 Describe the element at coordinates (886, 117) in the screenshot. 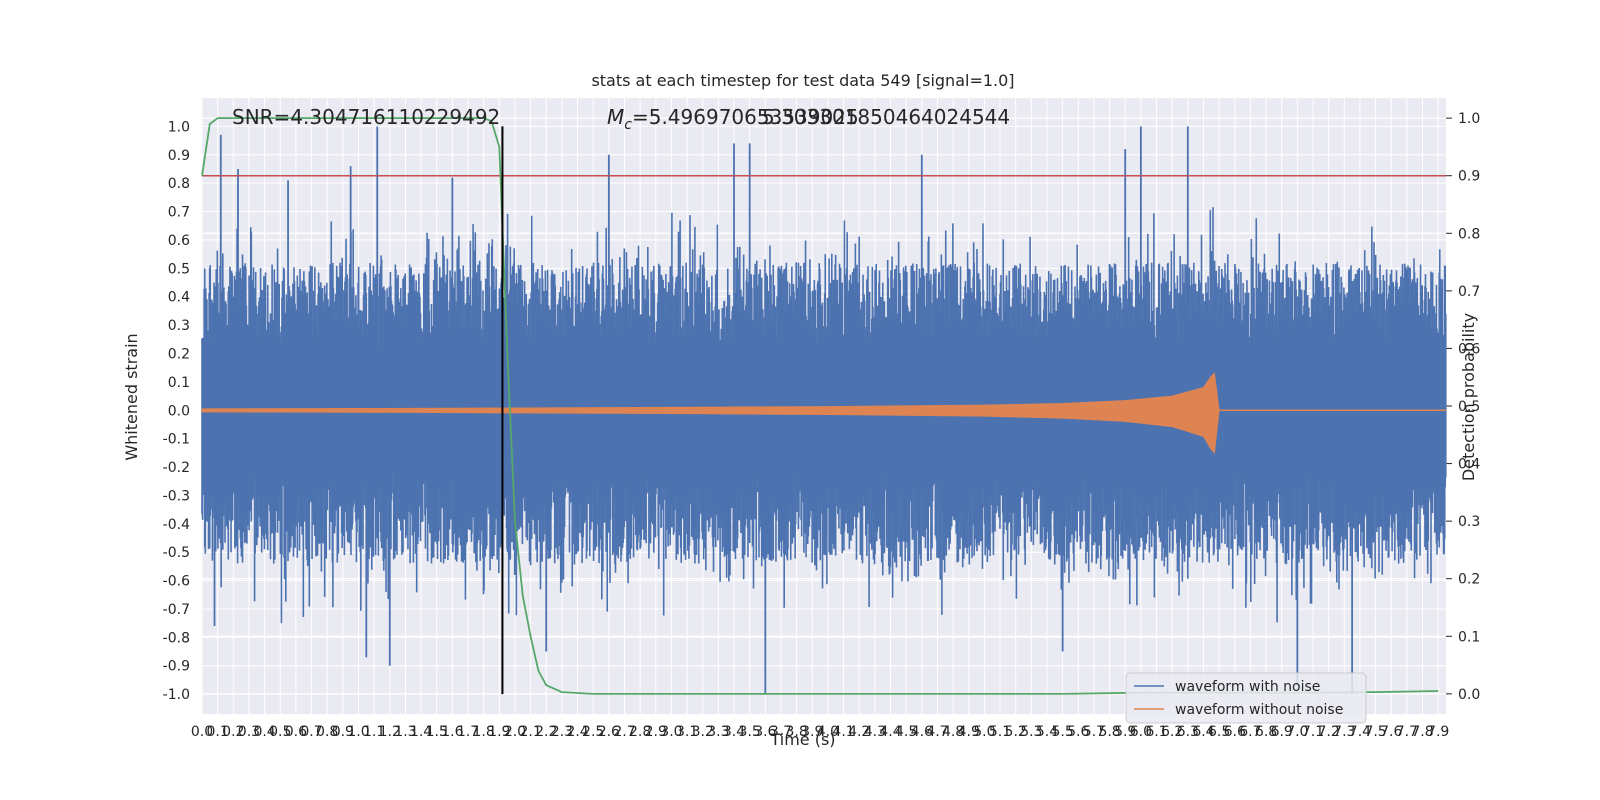

I see `mc-annotation-overlap: 5.303301850464024544` at that location.